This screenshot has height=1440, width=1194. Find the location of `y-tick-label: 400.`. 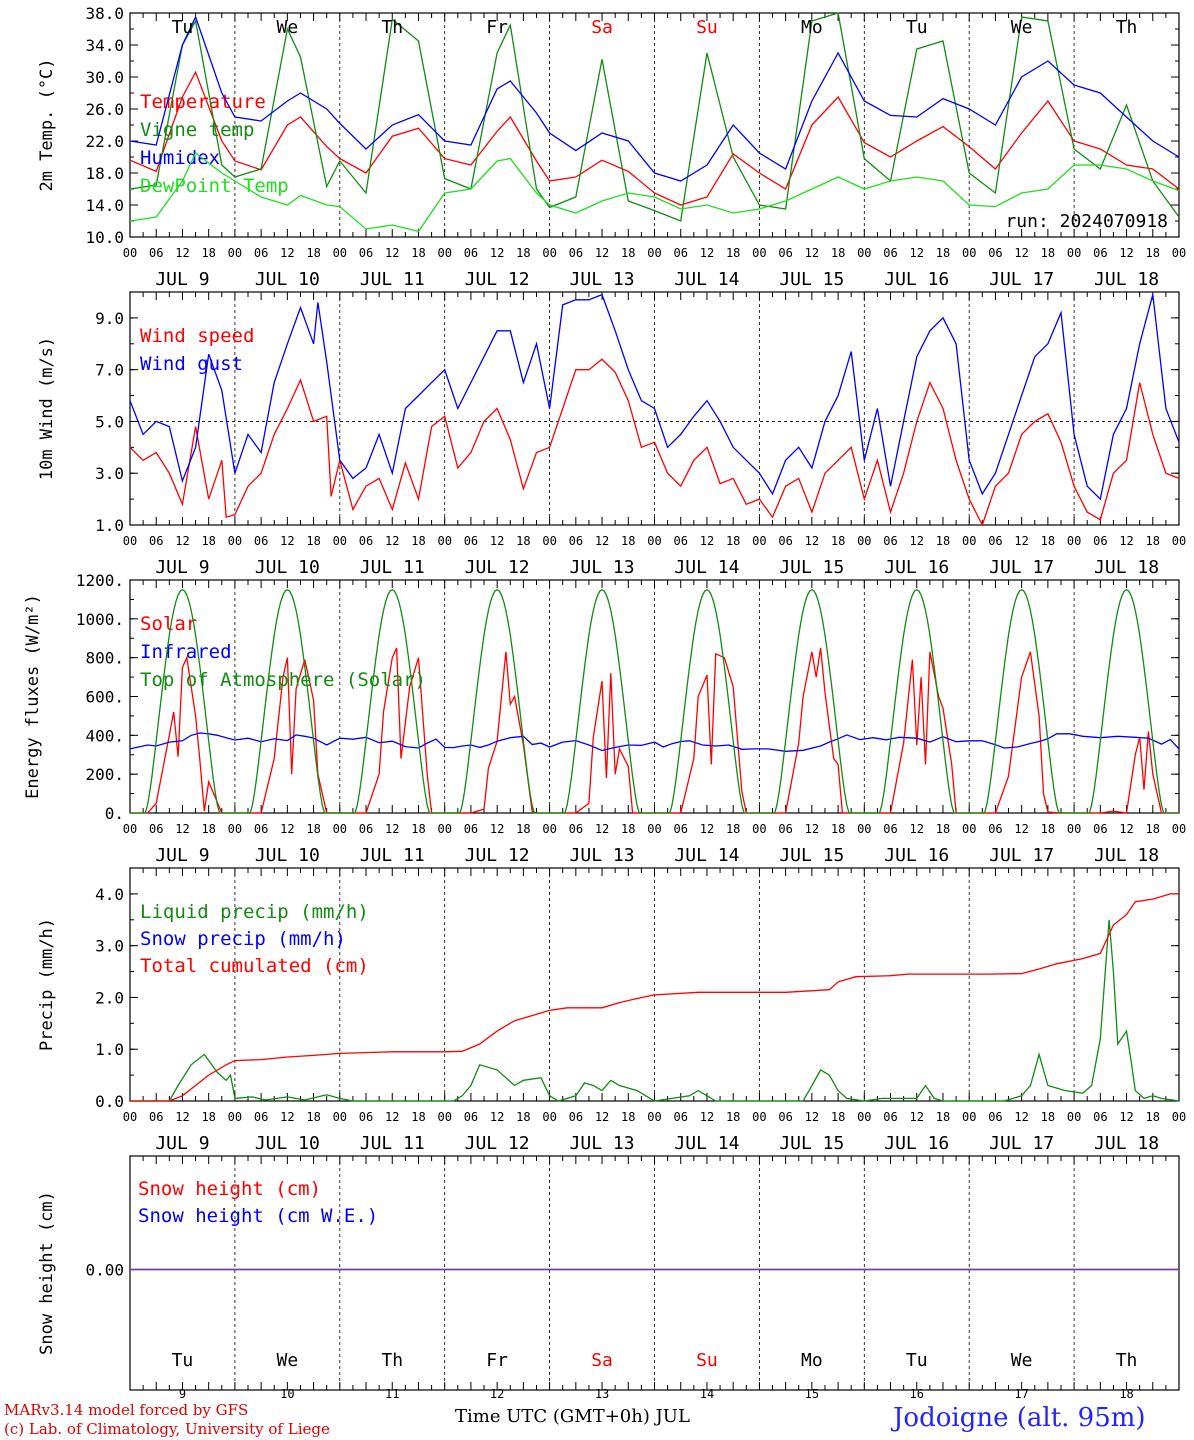

y-tick-label: 400. is located at coordinates (104, 735).